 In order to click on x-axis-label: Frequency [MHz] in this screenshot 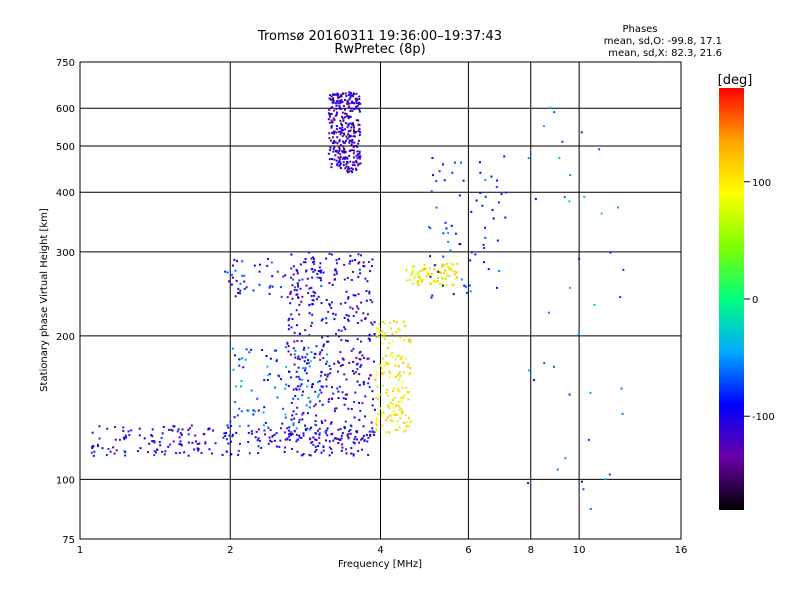, I will do `click(380, 564)`.